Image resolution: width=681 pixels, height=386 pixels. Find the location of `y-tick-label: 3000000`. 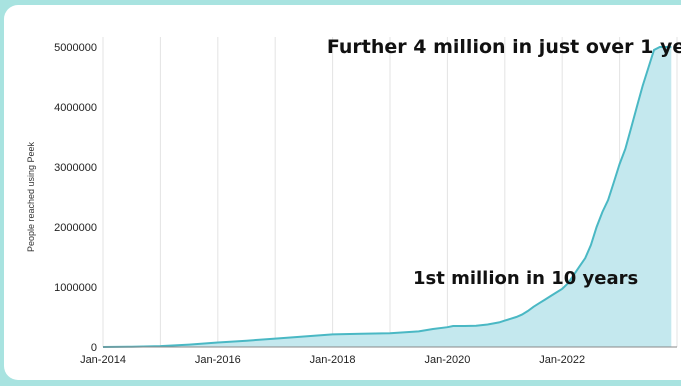

y-tick-label: 3000000 is located at coordinates (75, 168).